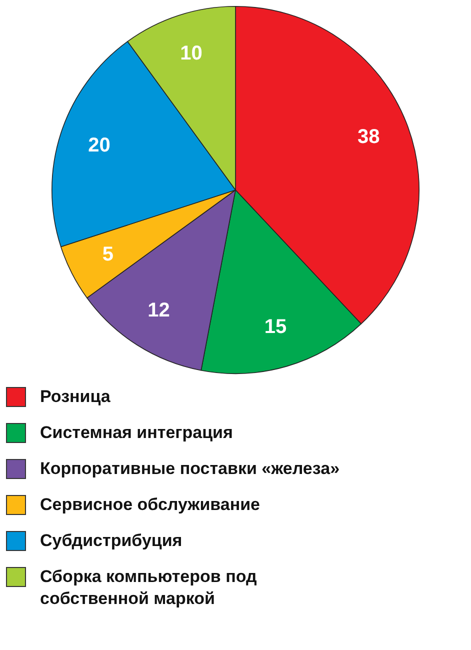 The width and height of the screenshot is (471, 650). What do you see at coordinates (369, 137) in the screenshot?
I see `data-label: 38` at bounding box center [369, 137].